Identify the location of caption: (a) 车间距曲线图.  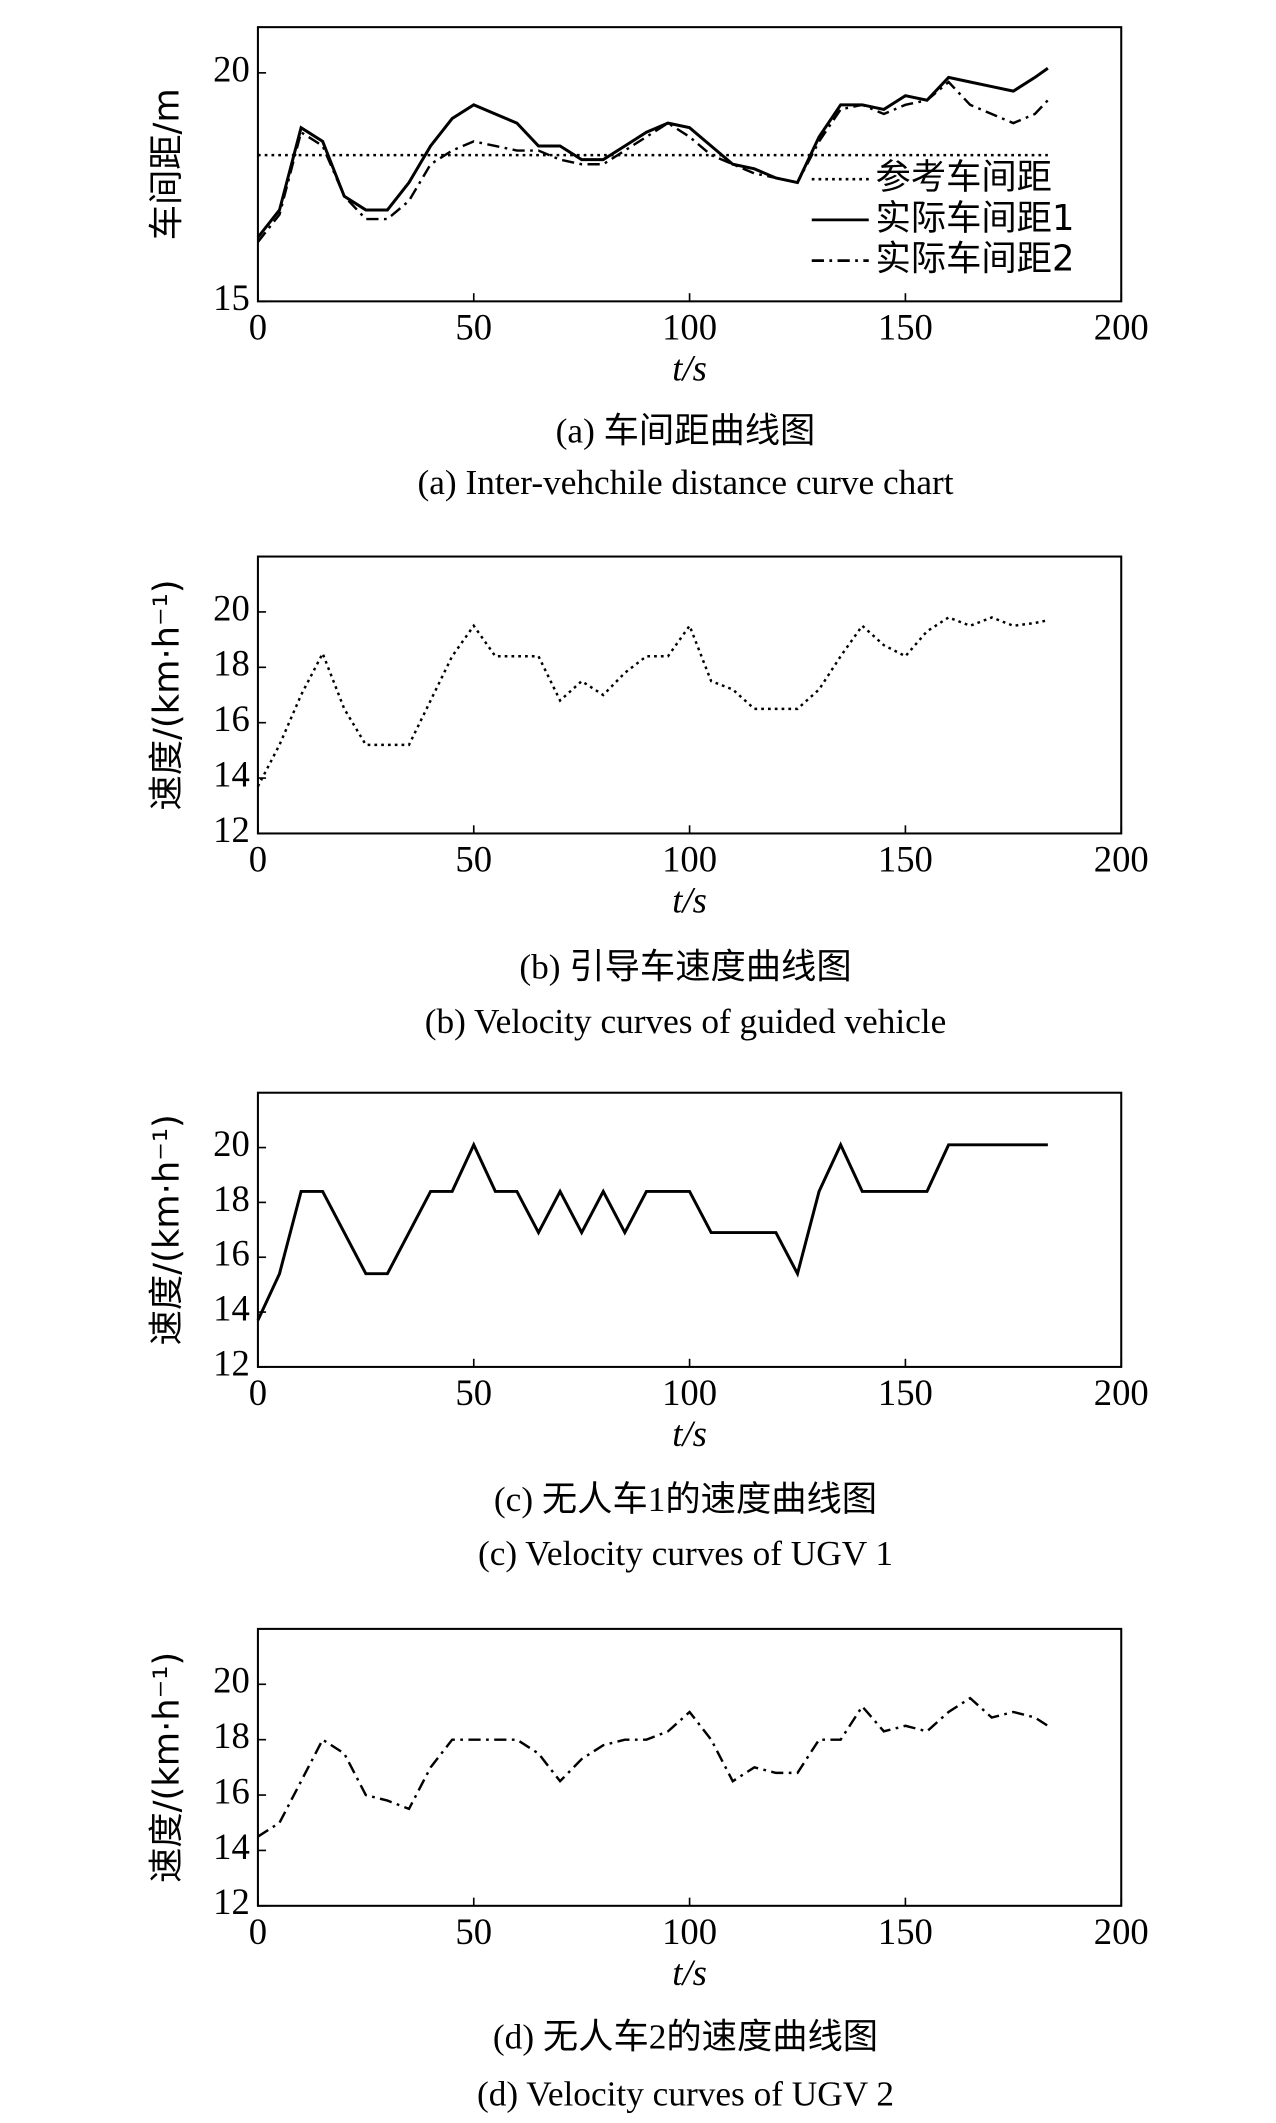
(686, 430).